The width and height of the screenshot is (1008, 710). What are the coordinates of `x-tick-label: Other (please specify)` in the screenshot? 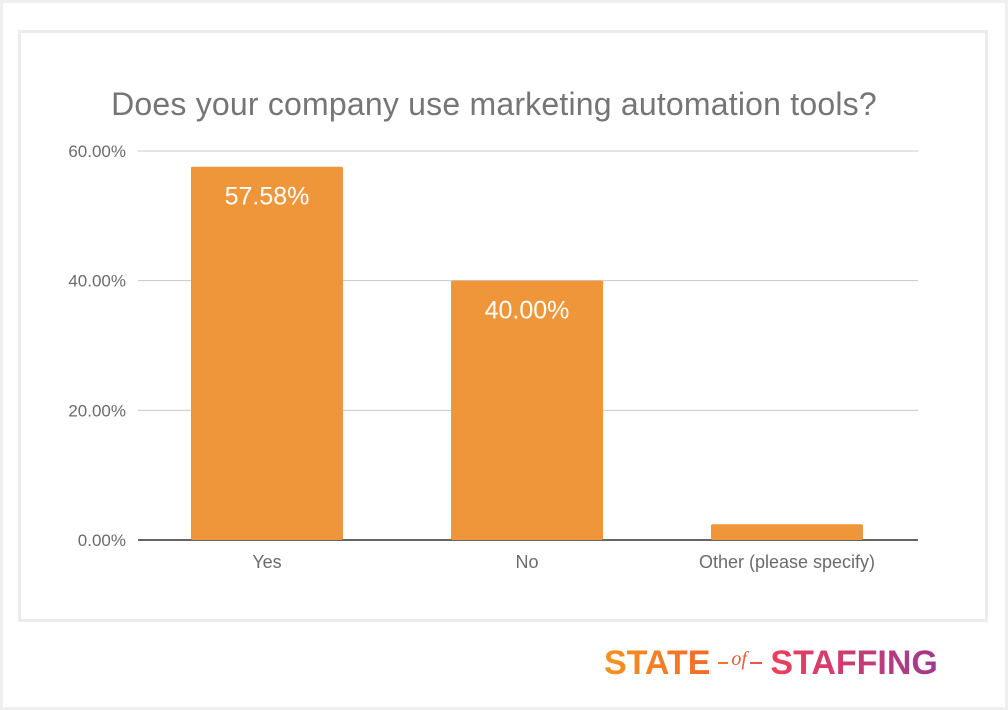 It's located at (787, 562).